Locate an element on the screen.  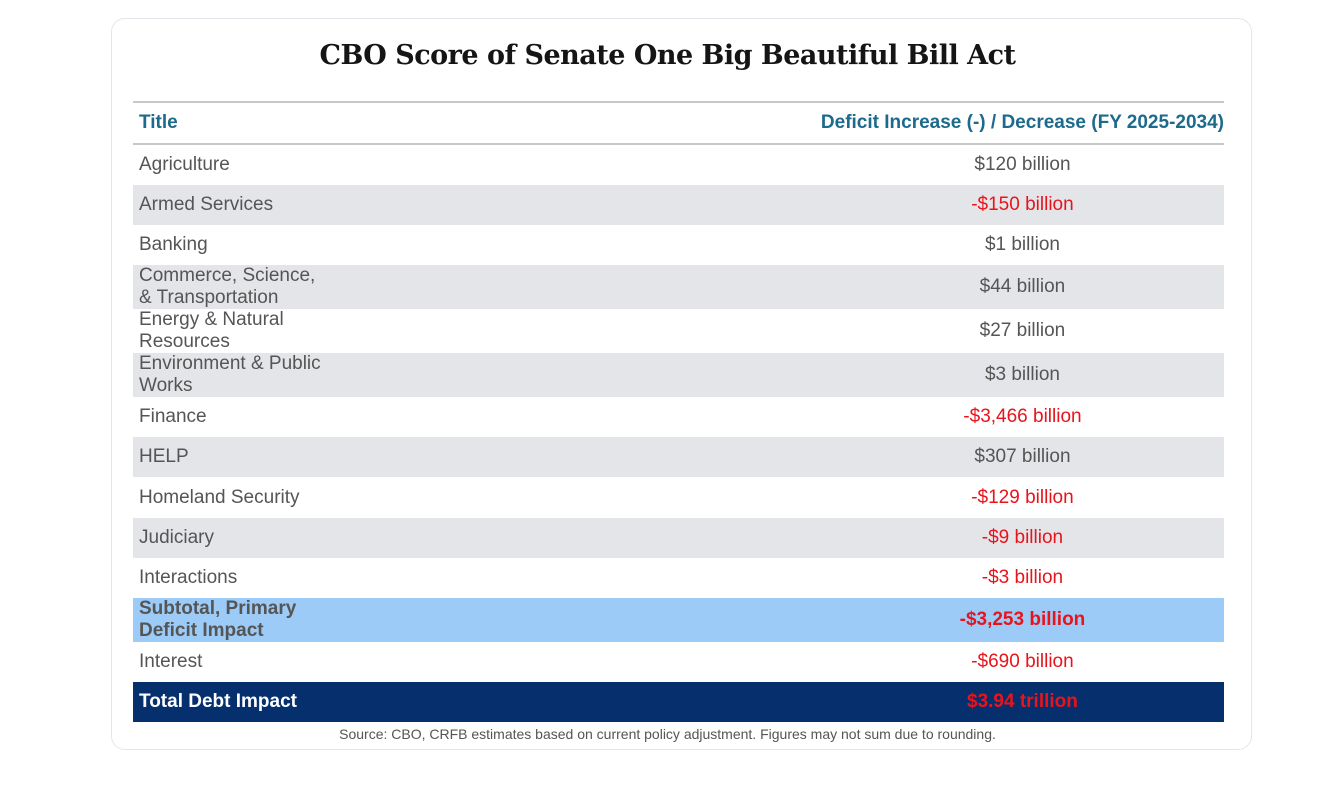
table-row: Interactions -$3 billion is located at coordinates (678, 578).